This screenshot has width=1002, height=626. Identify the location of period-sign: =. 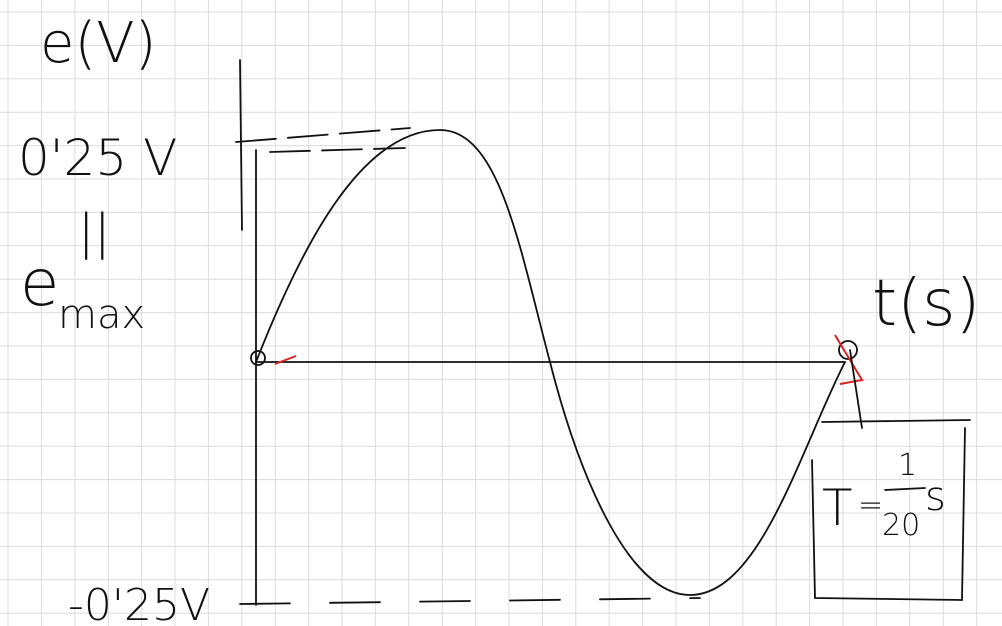
(870, 505).